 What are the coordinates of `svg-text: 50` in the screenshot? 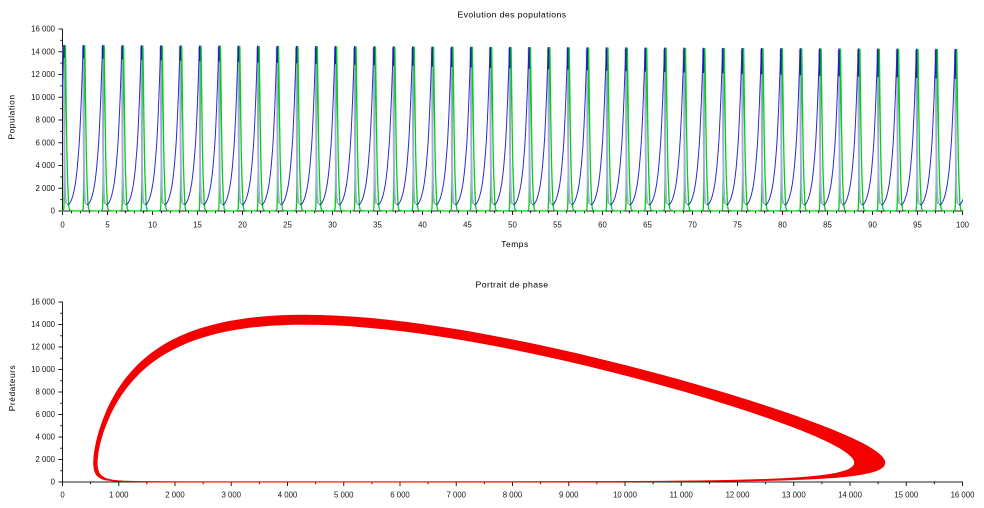 It's located at (512, 225).